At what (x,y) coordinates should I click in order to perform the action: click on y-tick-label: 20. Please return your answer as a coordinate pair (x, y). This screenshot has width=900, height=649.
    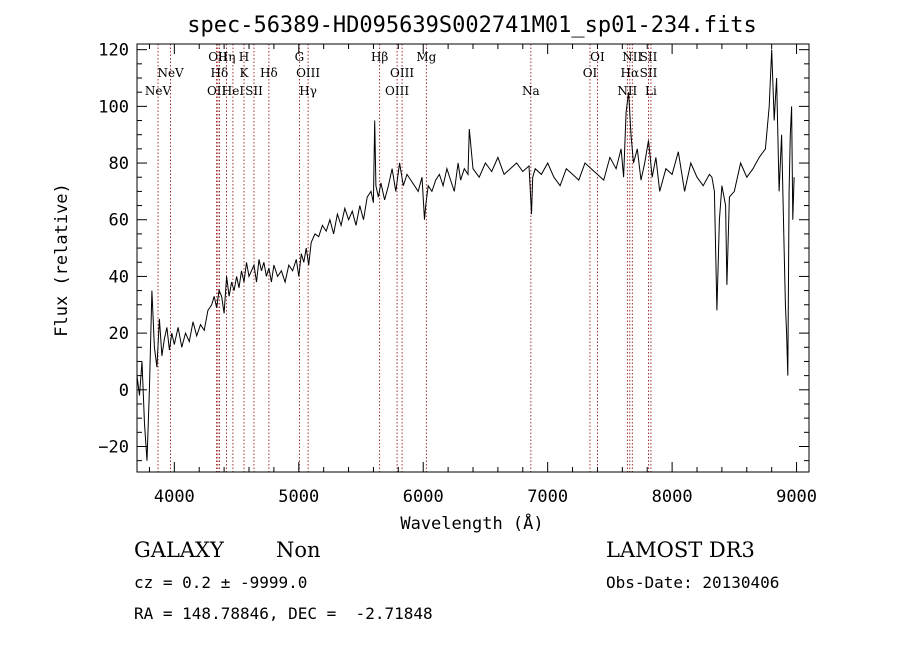
    Looking at the image, I should click on (119, 334).